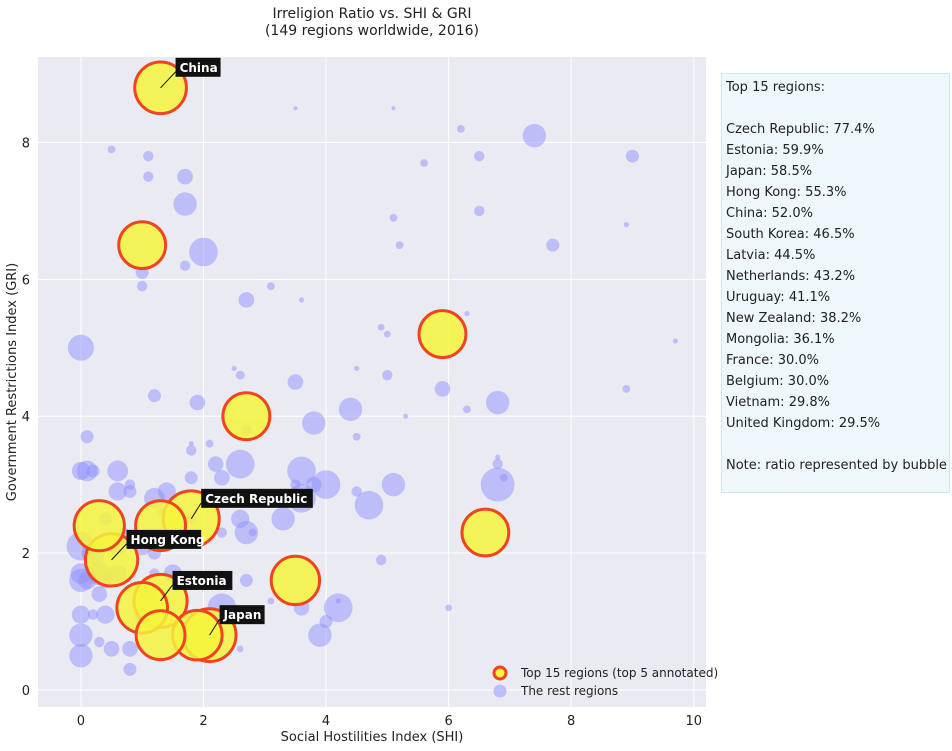 Image resolution: width=952 pixels, height=751 pixels. Describe the element at coordinates (769, 213) in the screenshot. I see `panel-line: China: 52.0%` at that location.